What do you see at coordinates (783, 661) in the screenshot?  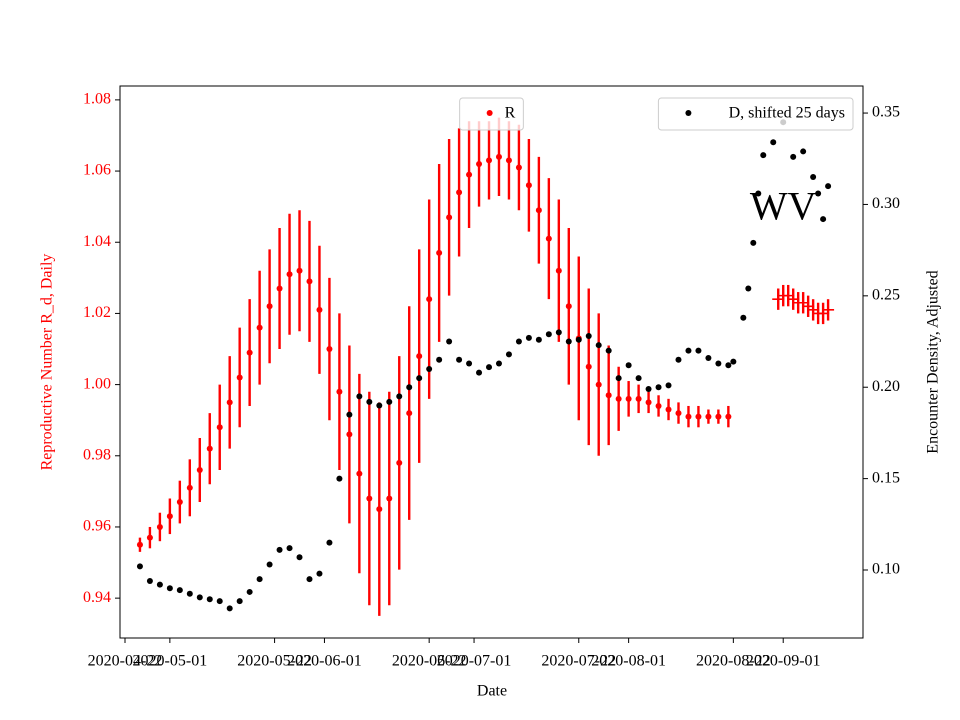 I see `x-tick-label: 2020-09-01` at bounding box center [783, 661].